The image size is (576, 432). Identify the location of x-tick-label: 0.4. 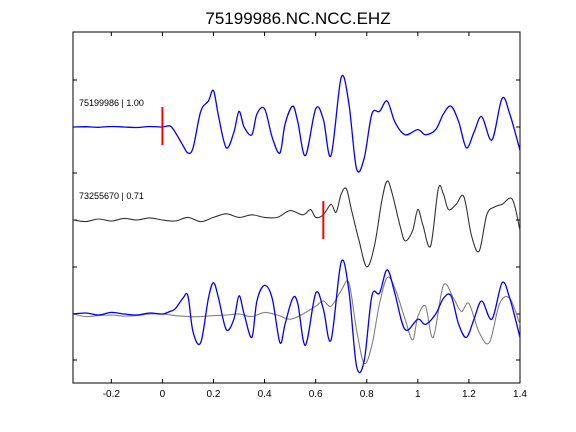
(265, 394).